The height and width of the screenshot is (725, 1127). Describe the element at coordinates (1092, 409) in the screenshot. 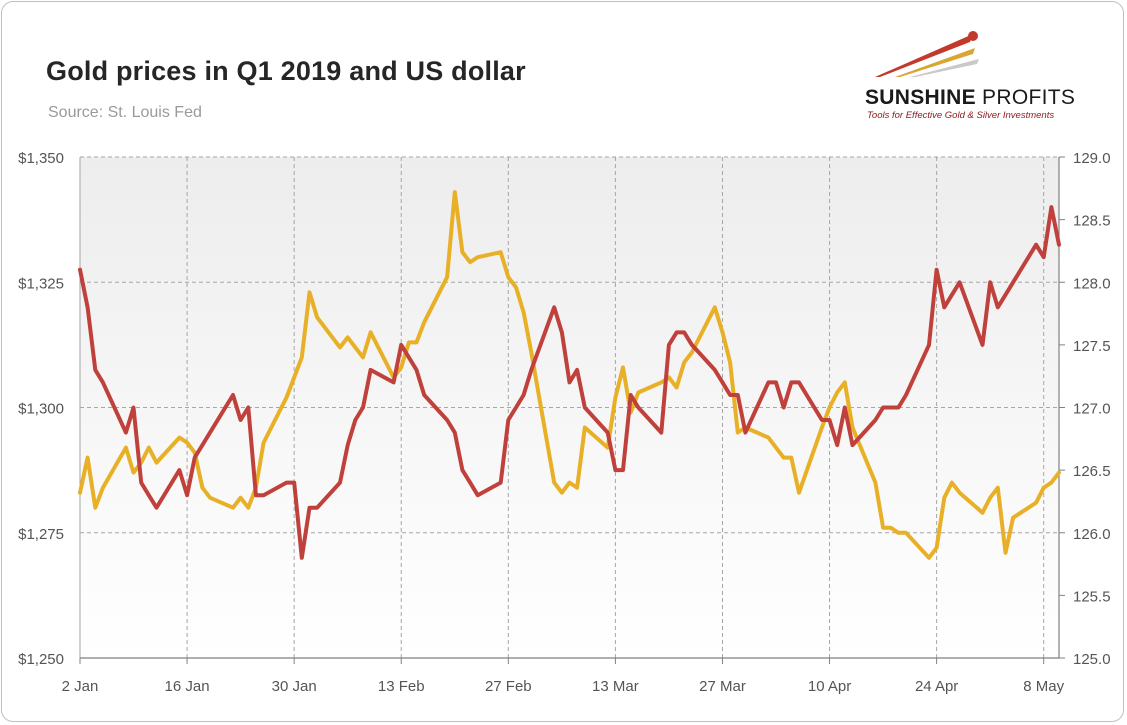

I see `y-right-tick-label: 127.0` at that location.